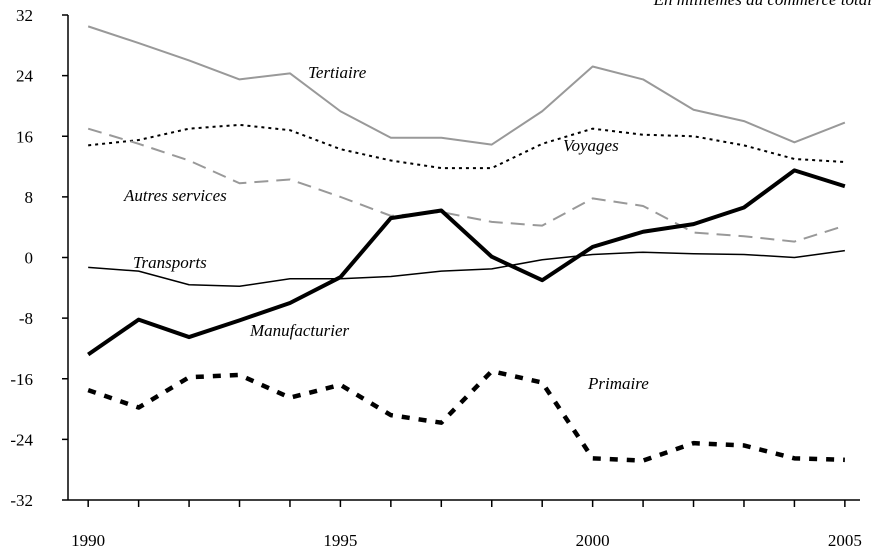 This screenshot has width=875, height=551. What do you see at coordinates (591, 145) in the screenshot?
I see `series-label: Voyages` at bounding box center [591, 145].